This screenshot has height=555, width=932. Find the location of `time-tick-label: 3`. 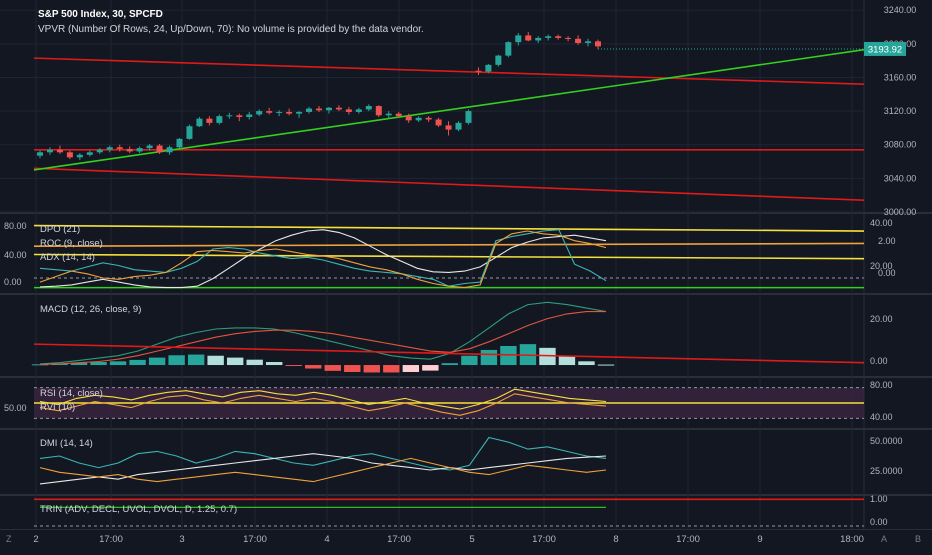

time-tick-label: 3 is located at coordinates (181, 539).